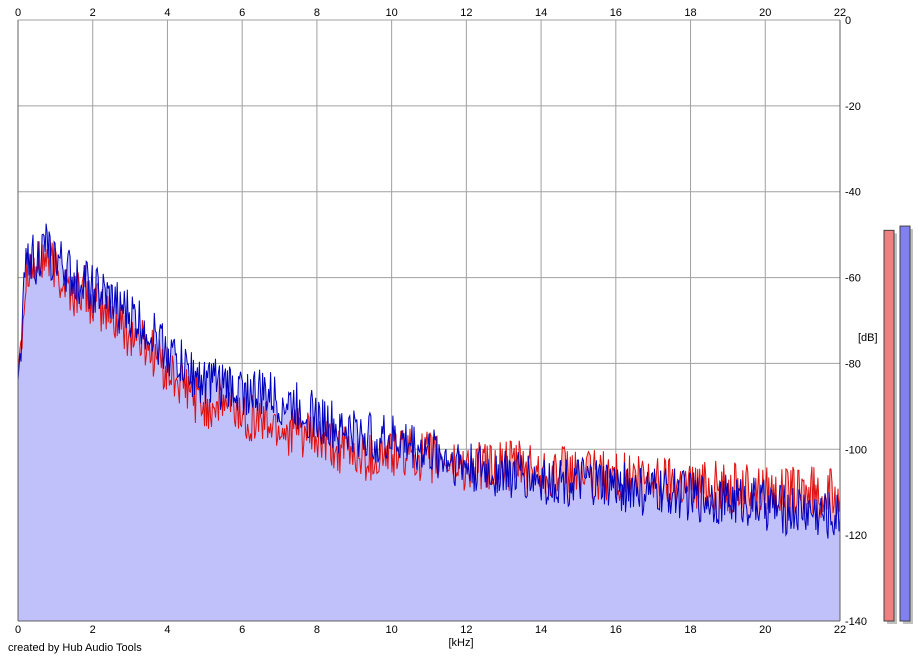 The width and height of the screenshot is (924, 661). Describe the element at coordinates (898, 425) in the screenshot. I see `level-meters` at that location.